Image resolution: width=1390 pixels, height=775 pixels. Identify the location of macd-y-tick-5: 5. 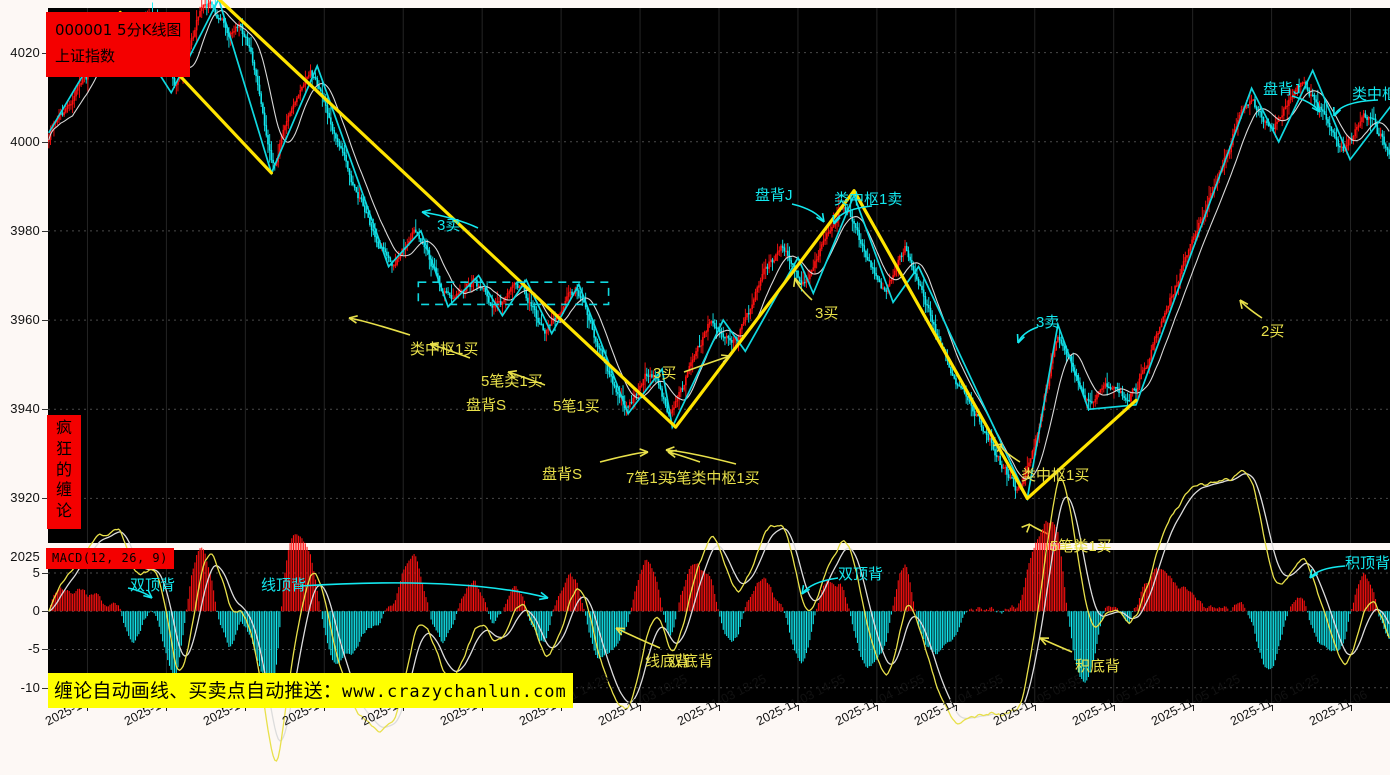
(36, 572).